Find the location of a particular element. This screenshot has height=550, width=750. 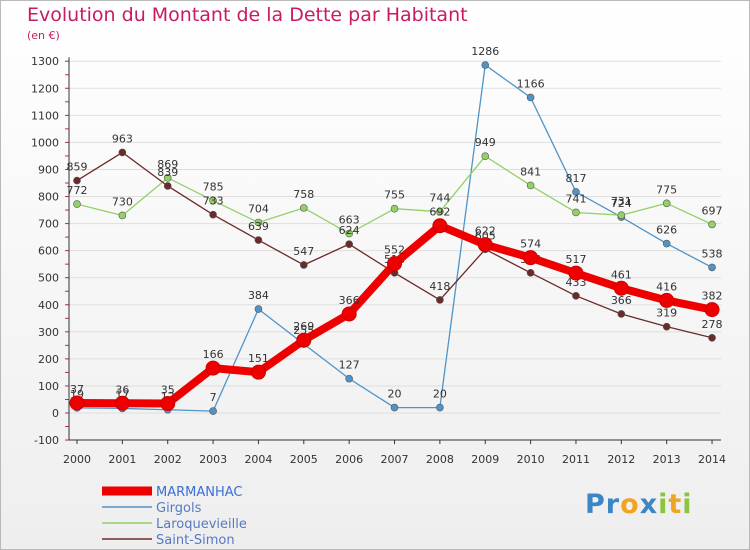

y-tick-label: 300 is located at coordinates (48, 332).